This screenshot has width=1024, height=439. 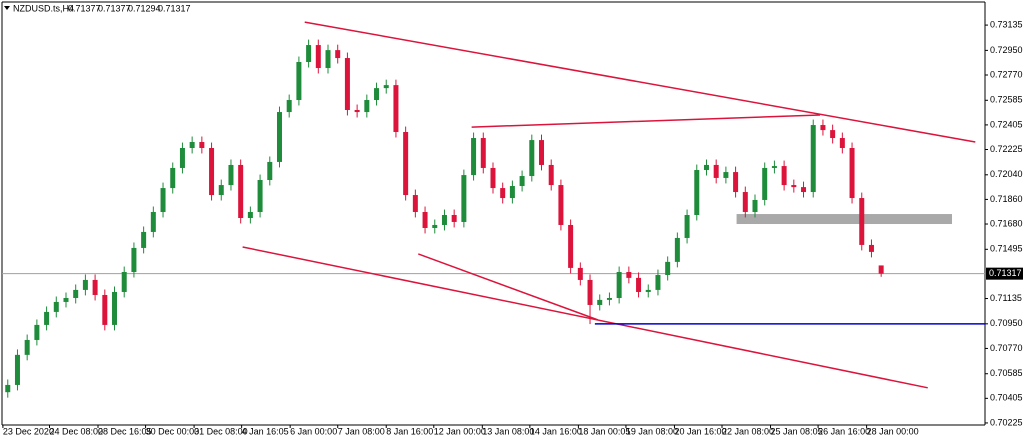 What do you see at coordinates (1006, 199) in the screenshot?
I see `y-tick-label: 0.71860` at bounding box center [1006, 199].